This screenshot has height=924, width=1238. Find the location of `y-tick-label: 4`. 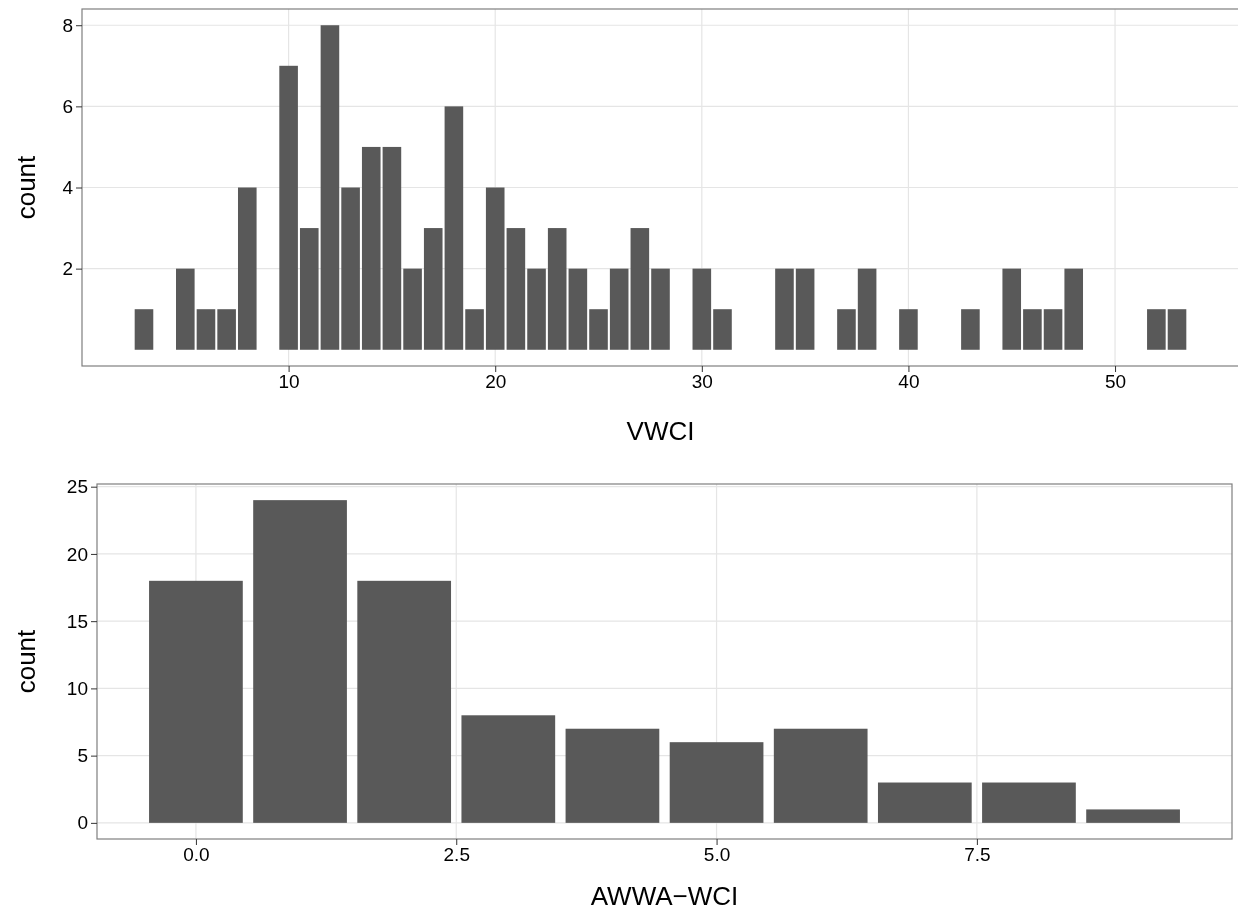

y-tick-label: 4 is located at coordinates (68, 188).